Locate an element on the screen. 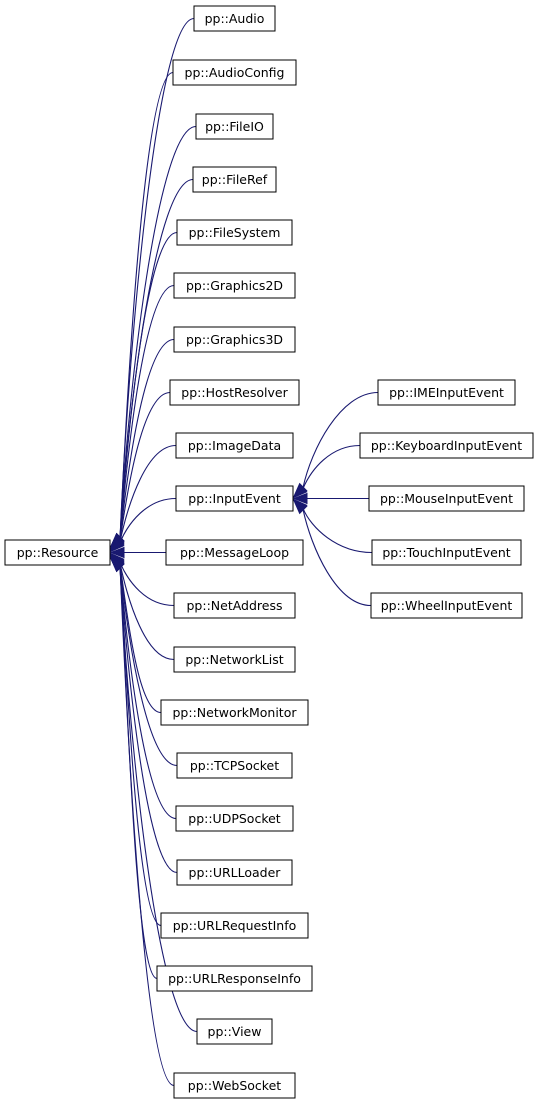 This screenshot has width=539, height=1107. node-tcpsocket-label: pp::TCPSocket is located at coordinates (234, 765).